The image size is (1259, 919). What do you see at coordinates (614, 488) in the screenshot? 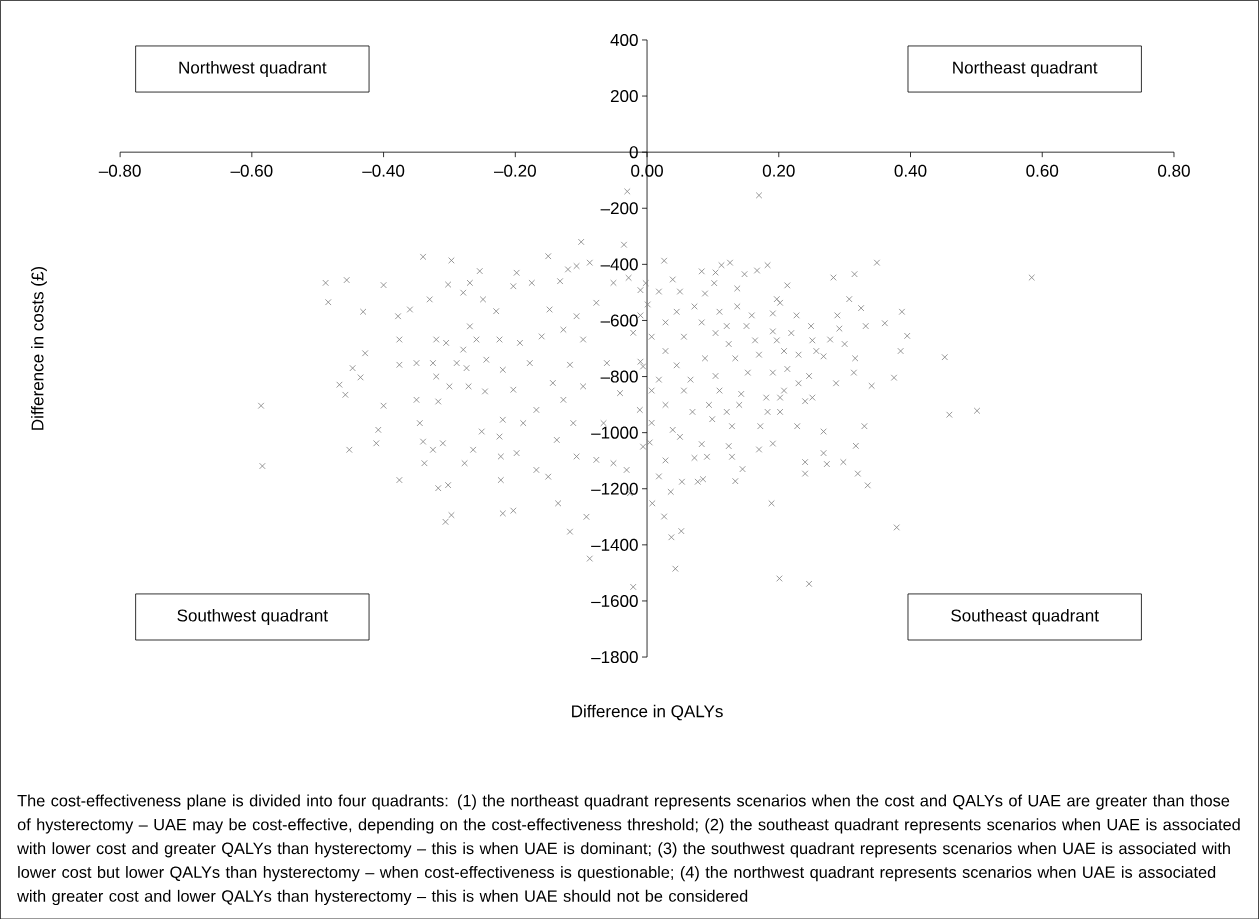
I see `y-tick-label: –1200` at bounding box center [614, 488].